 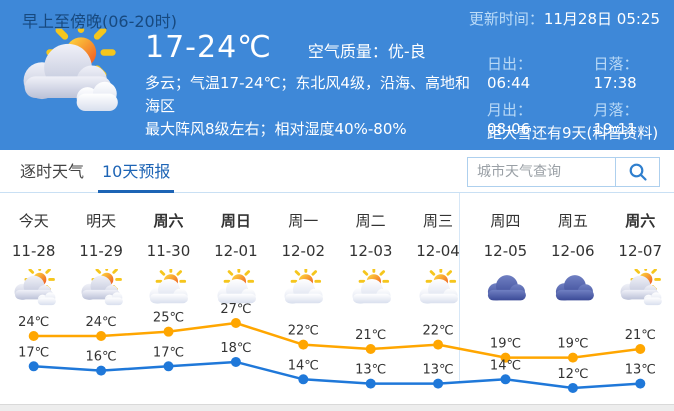 What do you see at coordinates (303, 331) in the screenshot?
I see `high-temp-label: 22℃` at bounding box center [303, 331].